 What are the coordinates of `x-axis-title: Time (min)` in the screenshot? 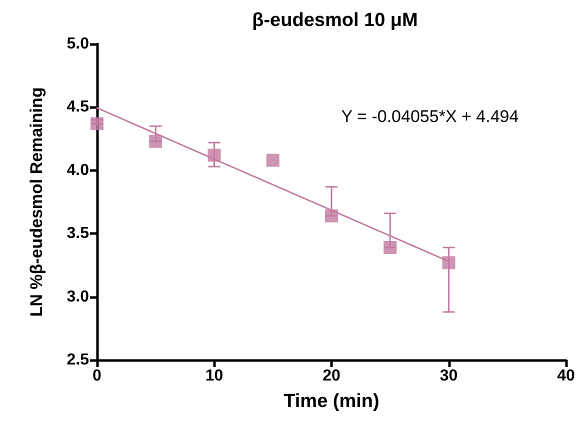 It's located at (332, 401).